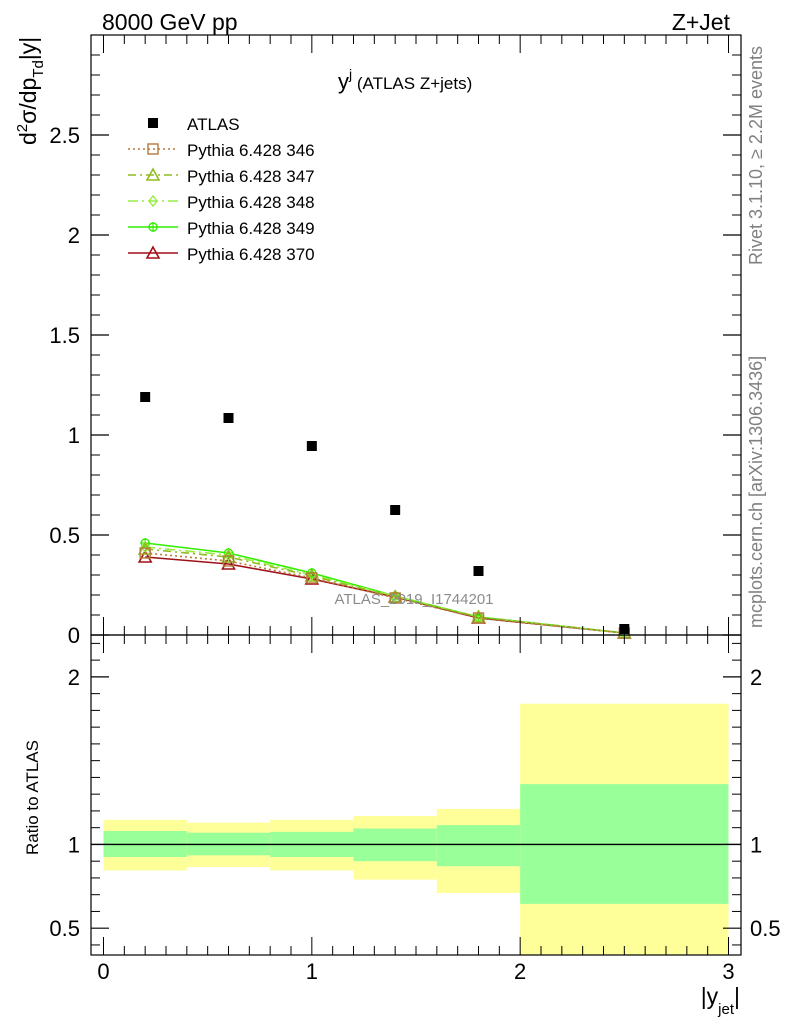 Image resolution: width=786 pixels, height=1024 pixels. I want to click on x-tick-label: 1, so click(312, 971).